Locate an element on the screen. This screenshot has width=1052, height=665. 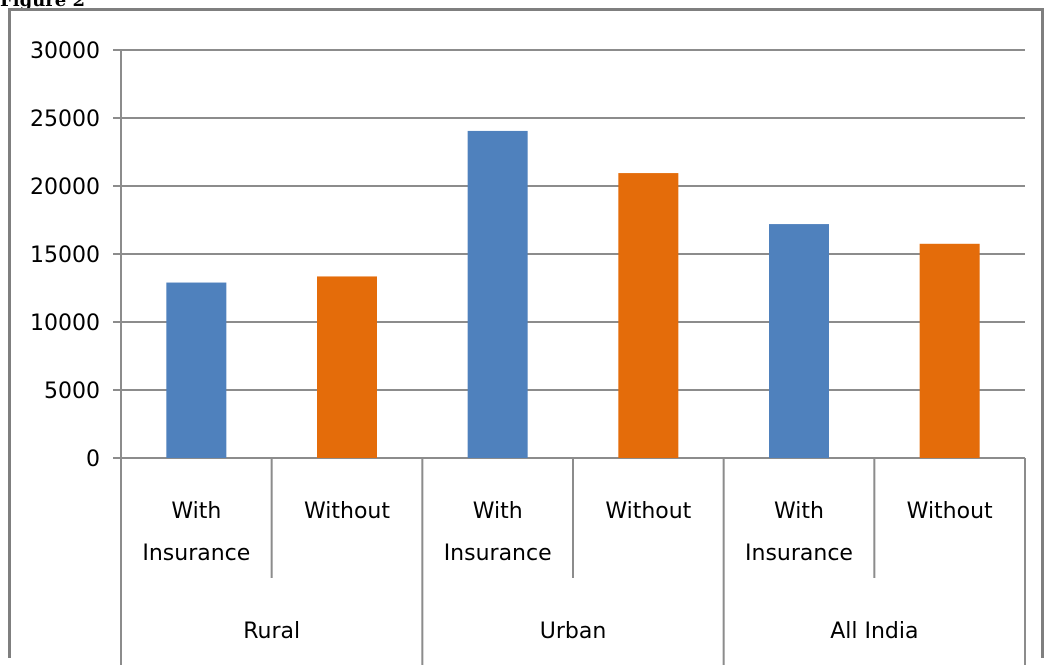
y-tick-label: 5000 is located at coordinates (72, 391).